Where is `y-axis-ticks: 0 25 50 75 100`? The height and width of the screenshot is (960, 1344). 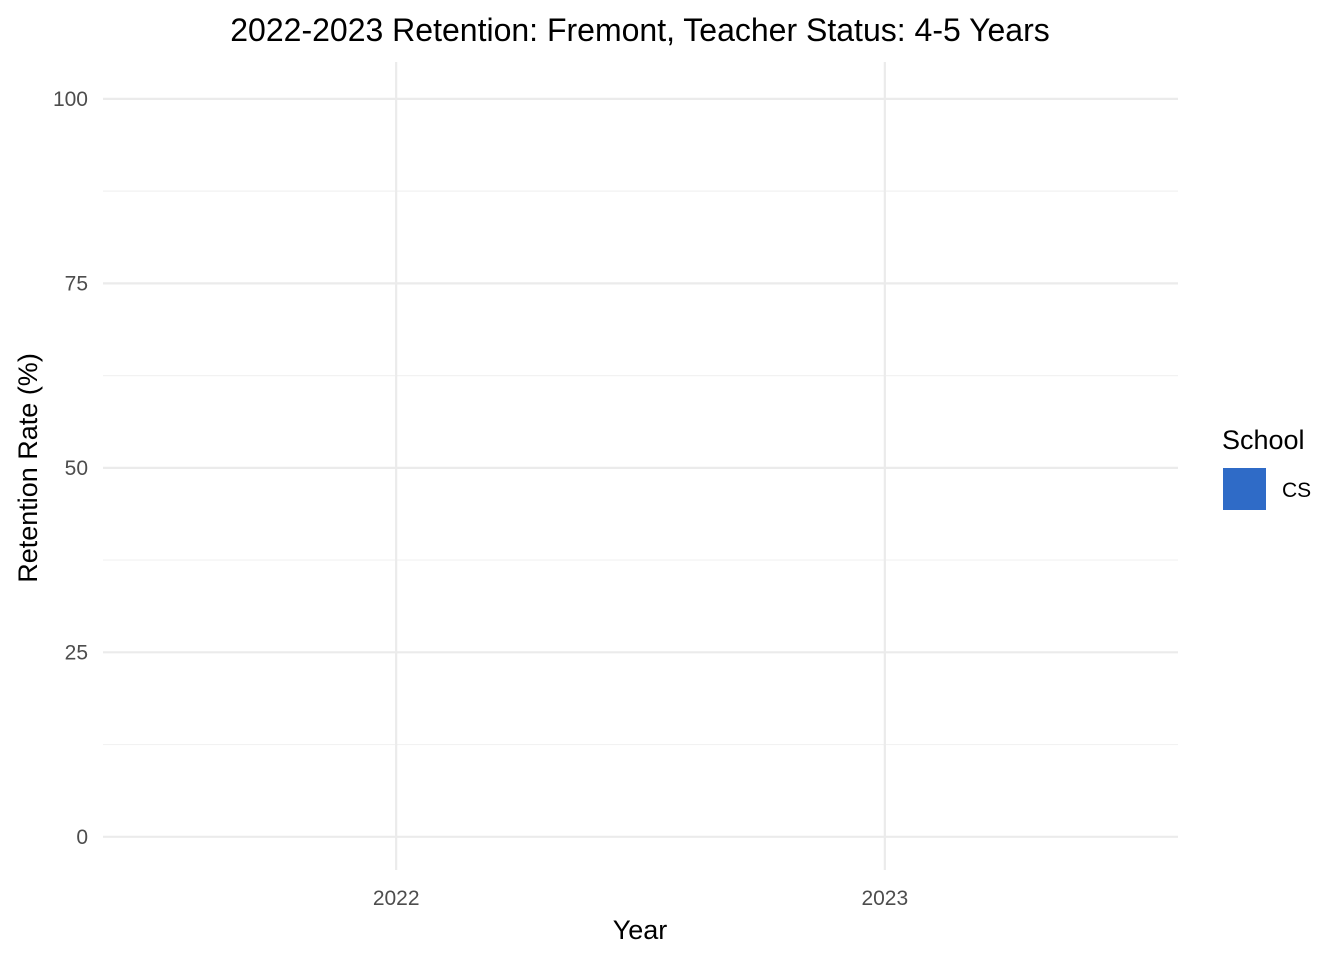 y-axis-ticks: 0 25 50 75 100 is located at coordinates (70, 468).